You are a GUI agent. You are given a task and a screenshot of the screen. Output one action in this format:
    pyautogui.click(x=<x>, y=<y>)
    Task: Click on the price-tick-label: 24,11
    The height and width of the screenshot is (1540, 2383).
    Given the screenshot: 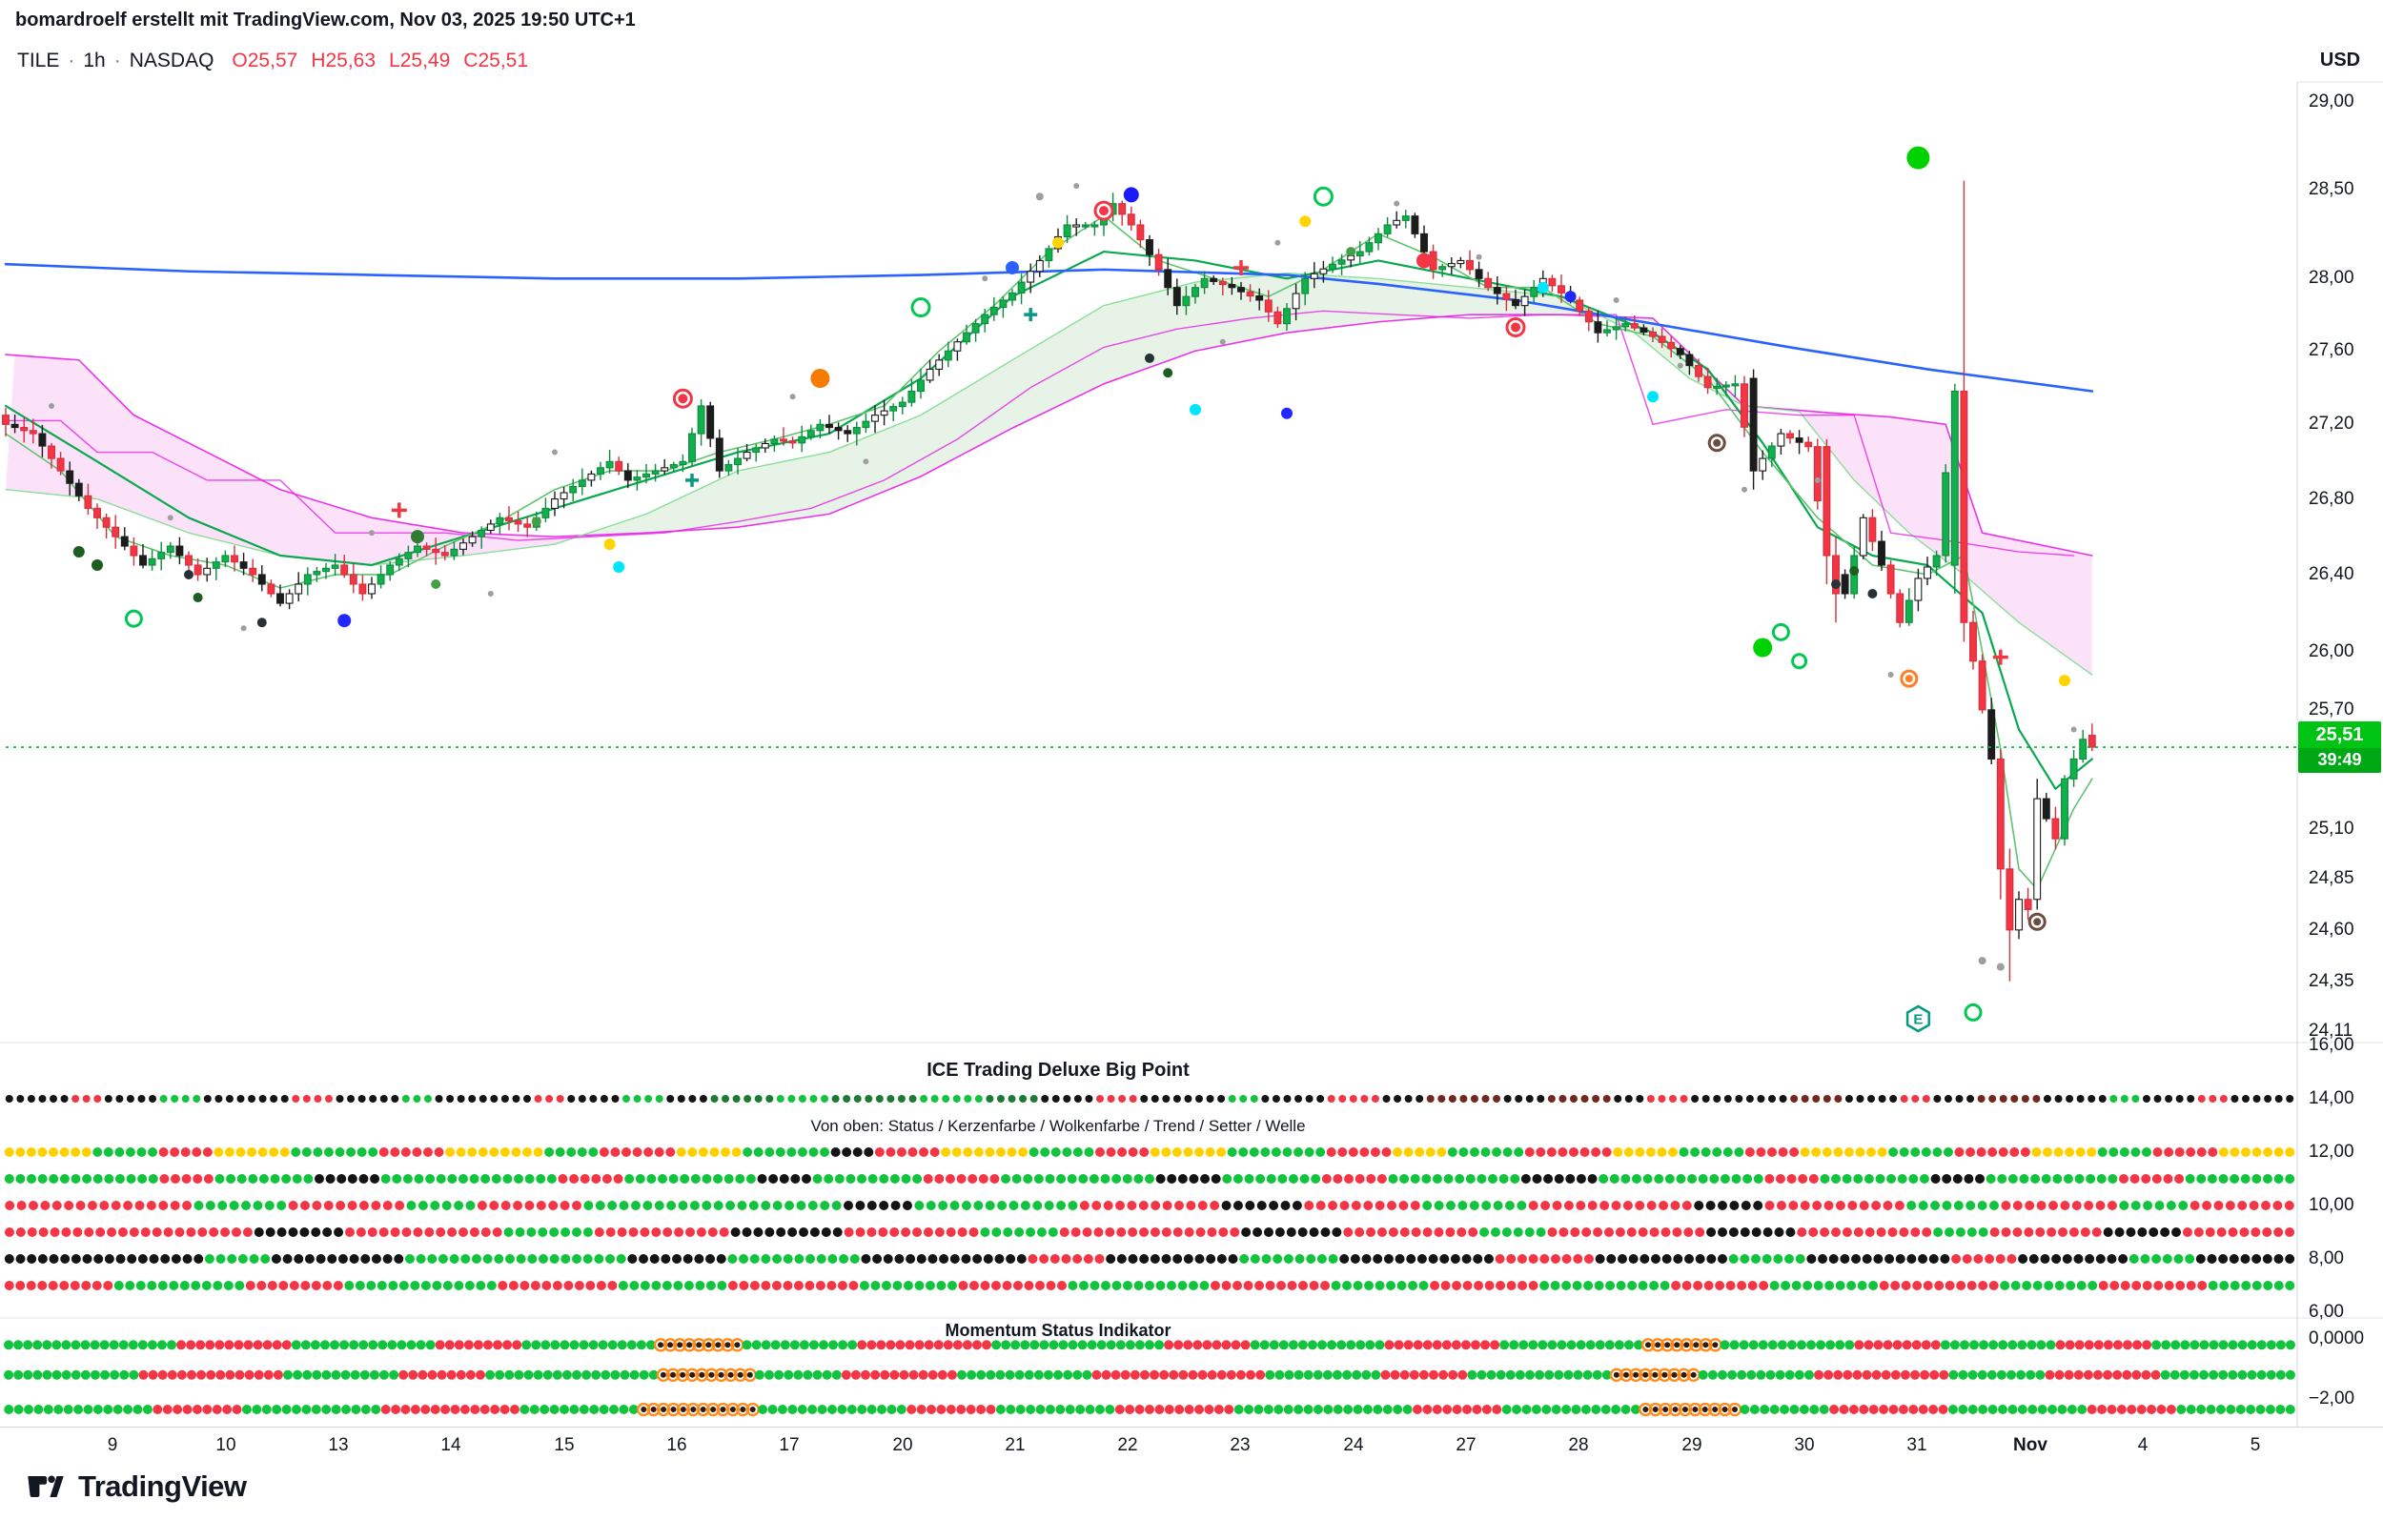 What is the action you would take?
    pyautogui.click(x=2331, y=1031)
    